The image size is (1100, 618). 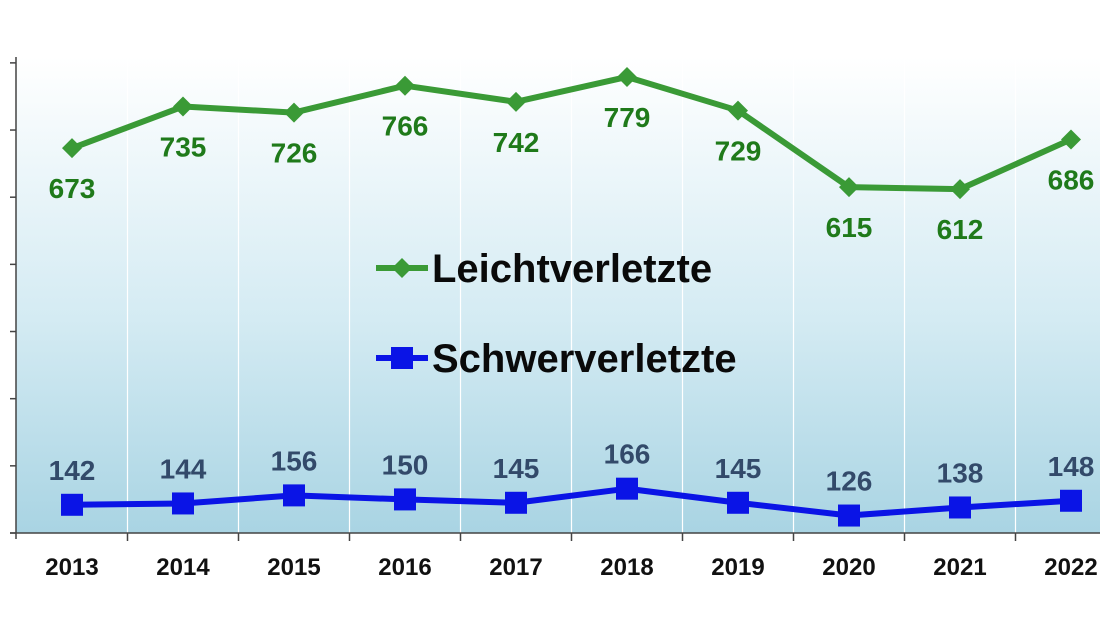 I want to click on data-label: 156, so click(x=294, y=460).